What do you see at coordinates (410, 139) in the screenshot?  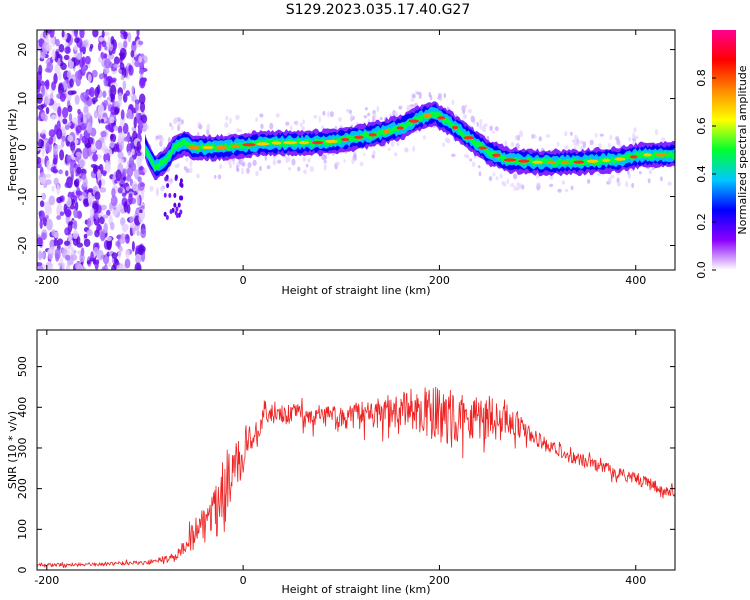 I see `ridge-band-layer` at bounding box center [410, 139].